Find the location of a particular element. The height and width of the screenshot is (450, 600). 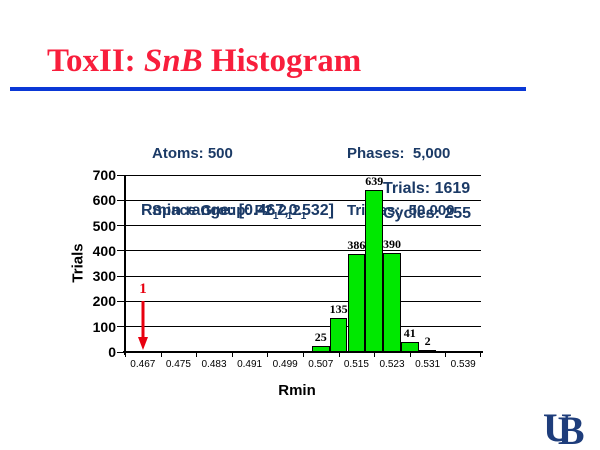

bar-value-label: 135 is located at coordinates (338, 308).